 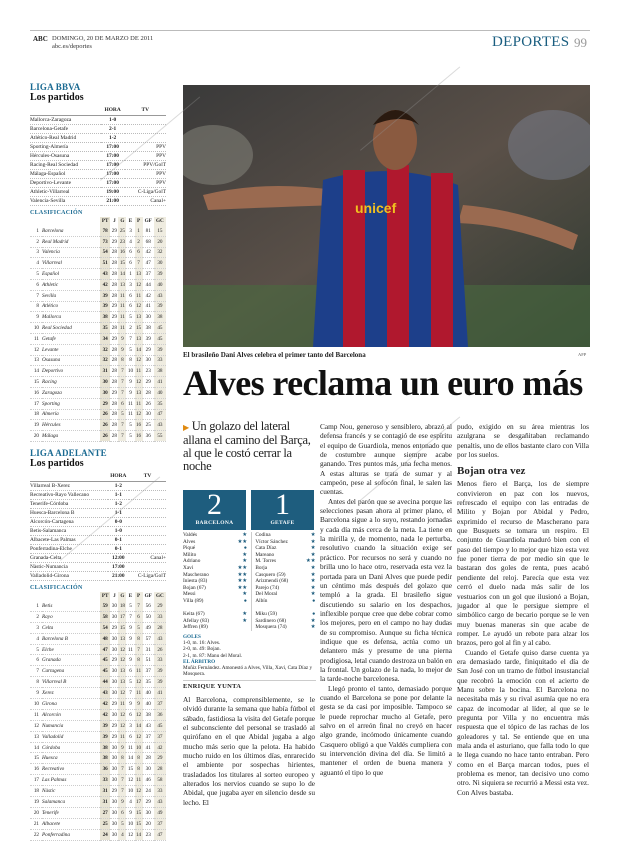 What do you see at coordinates (122, 350) in the screenshot?
I see `stat-g: 9` at bounding box center [122, 350].